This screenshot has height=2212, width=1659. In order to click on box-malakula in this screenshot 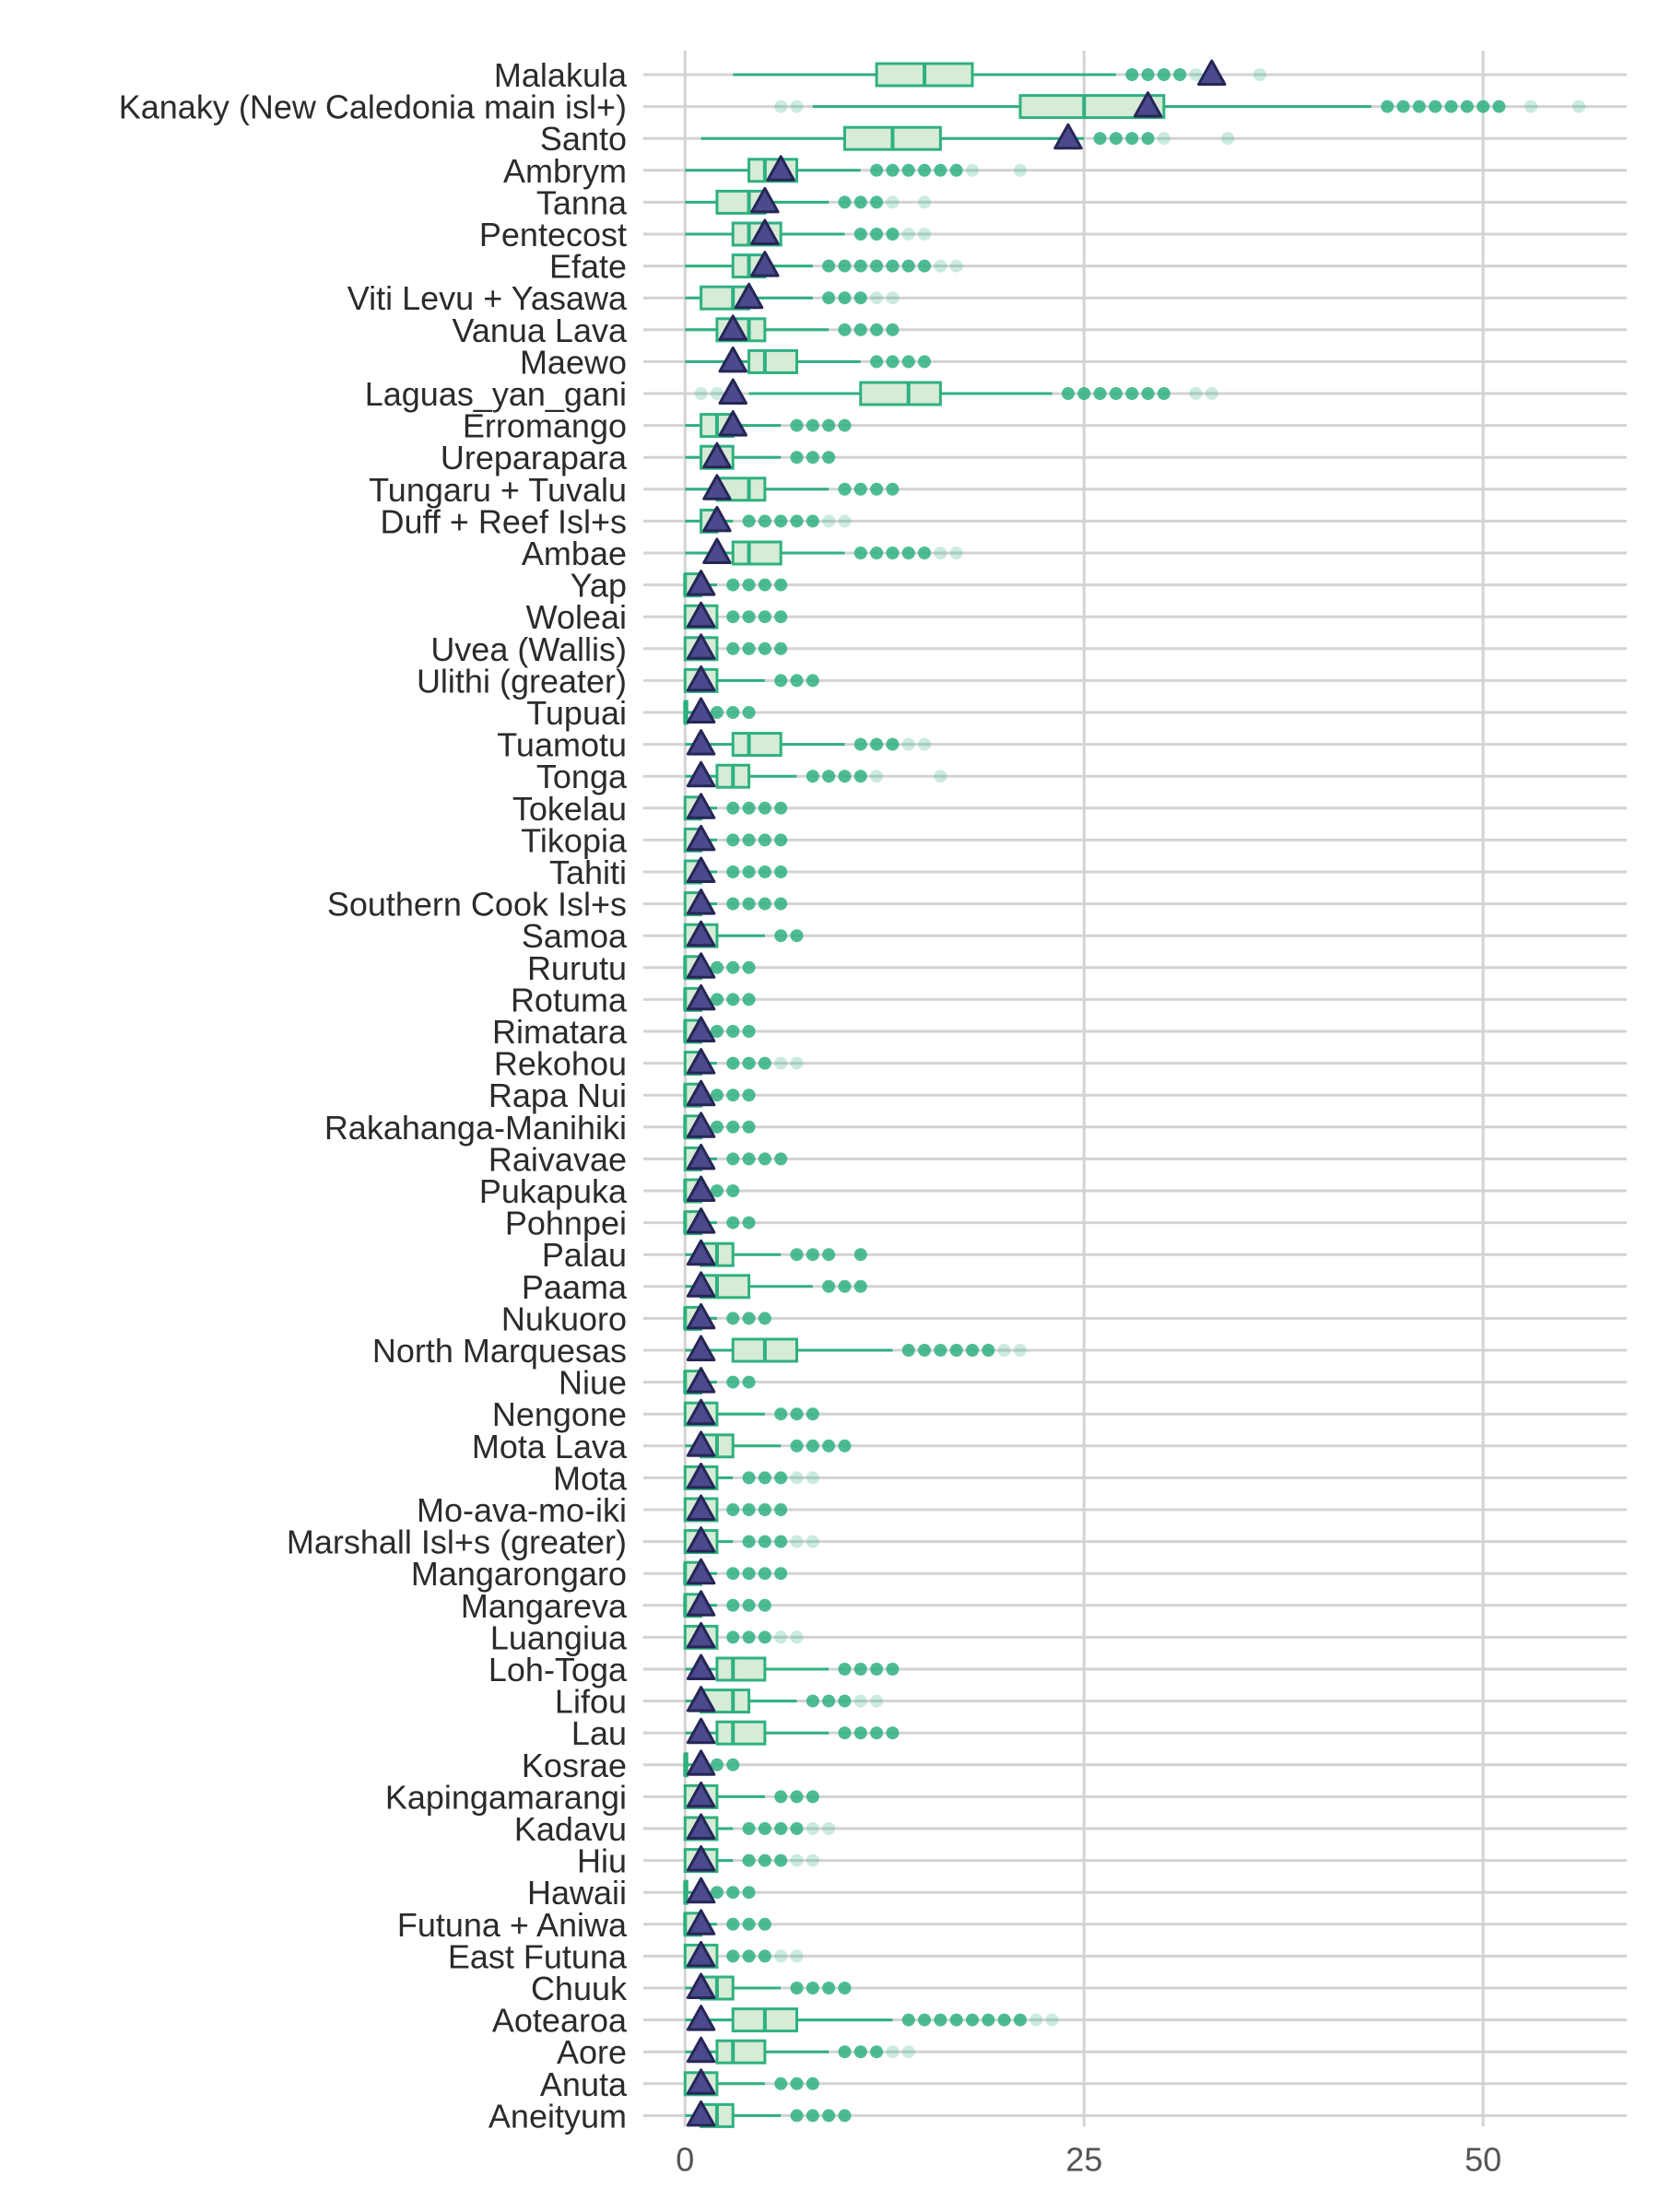, I will do `click(999, 73)`.